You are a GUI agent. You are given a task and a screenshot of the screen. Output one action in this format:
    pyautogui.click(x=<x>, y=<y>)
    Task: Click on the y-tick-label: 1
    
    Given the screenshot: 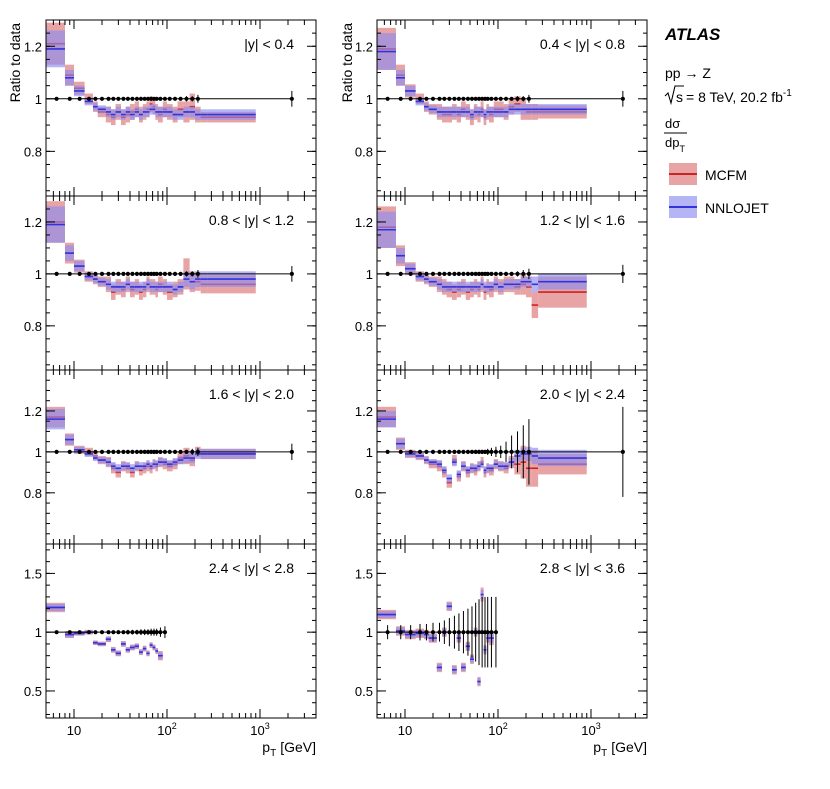 What is the action you would take?
    pyautogui.click(x=38, y=632)
    